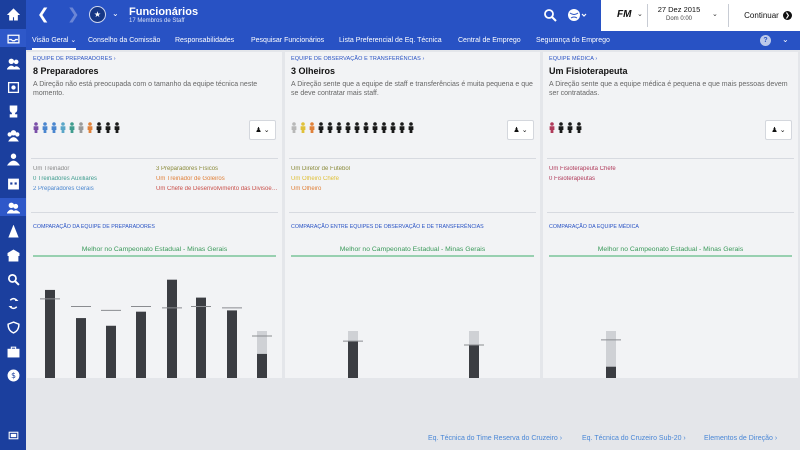 This screenshot has width=800, height=450. Describe the element at coordinates (306, 189) in the screenshot. I see `role-item: Um Olheiro` at that location.